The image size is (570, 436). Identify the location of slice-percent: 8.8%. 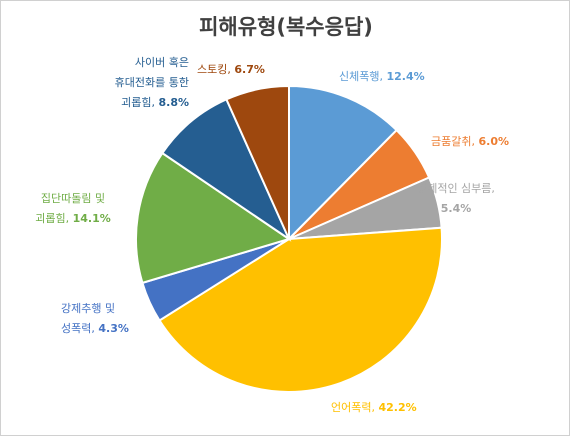
(173, 102).